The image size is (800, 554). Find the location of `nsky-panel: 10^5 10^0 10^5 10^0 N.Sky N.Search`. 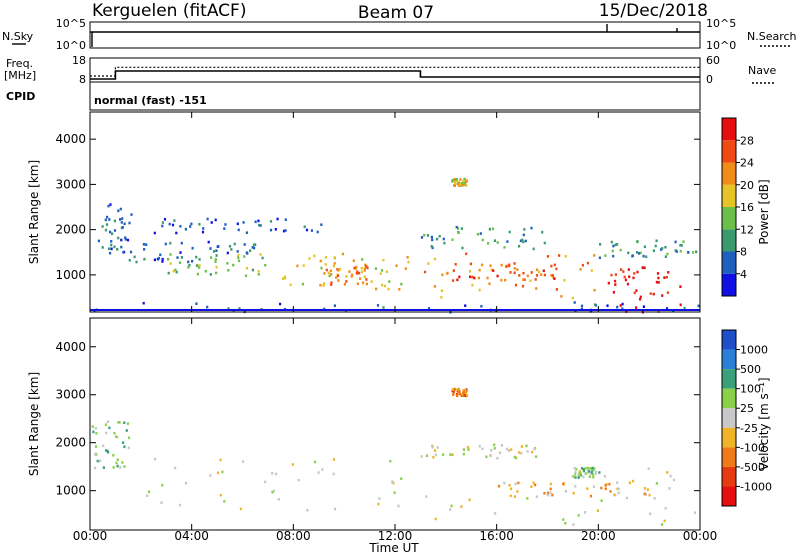

nsky-panel: 10^5 10^0 10^5 10^0 N.Sky N.Search is located at coordinates (399, 34).